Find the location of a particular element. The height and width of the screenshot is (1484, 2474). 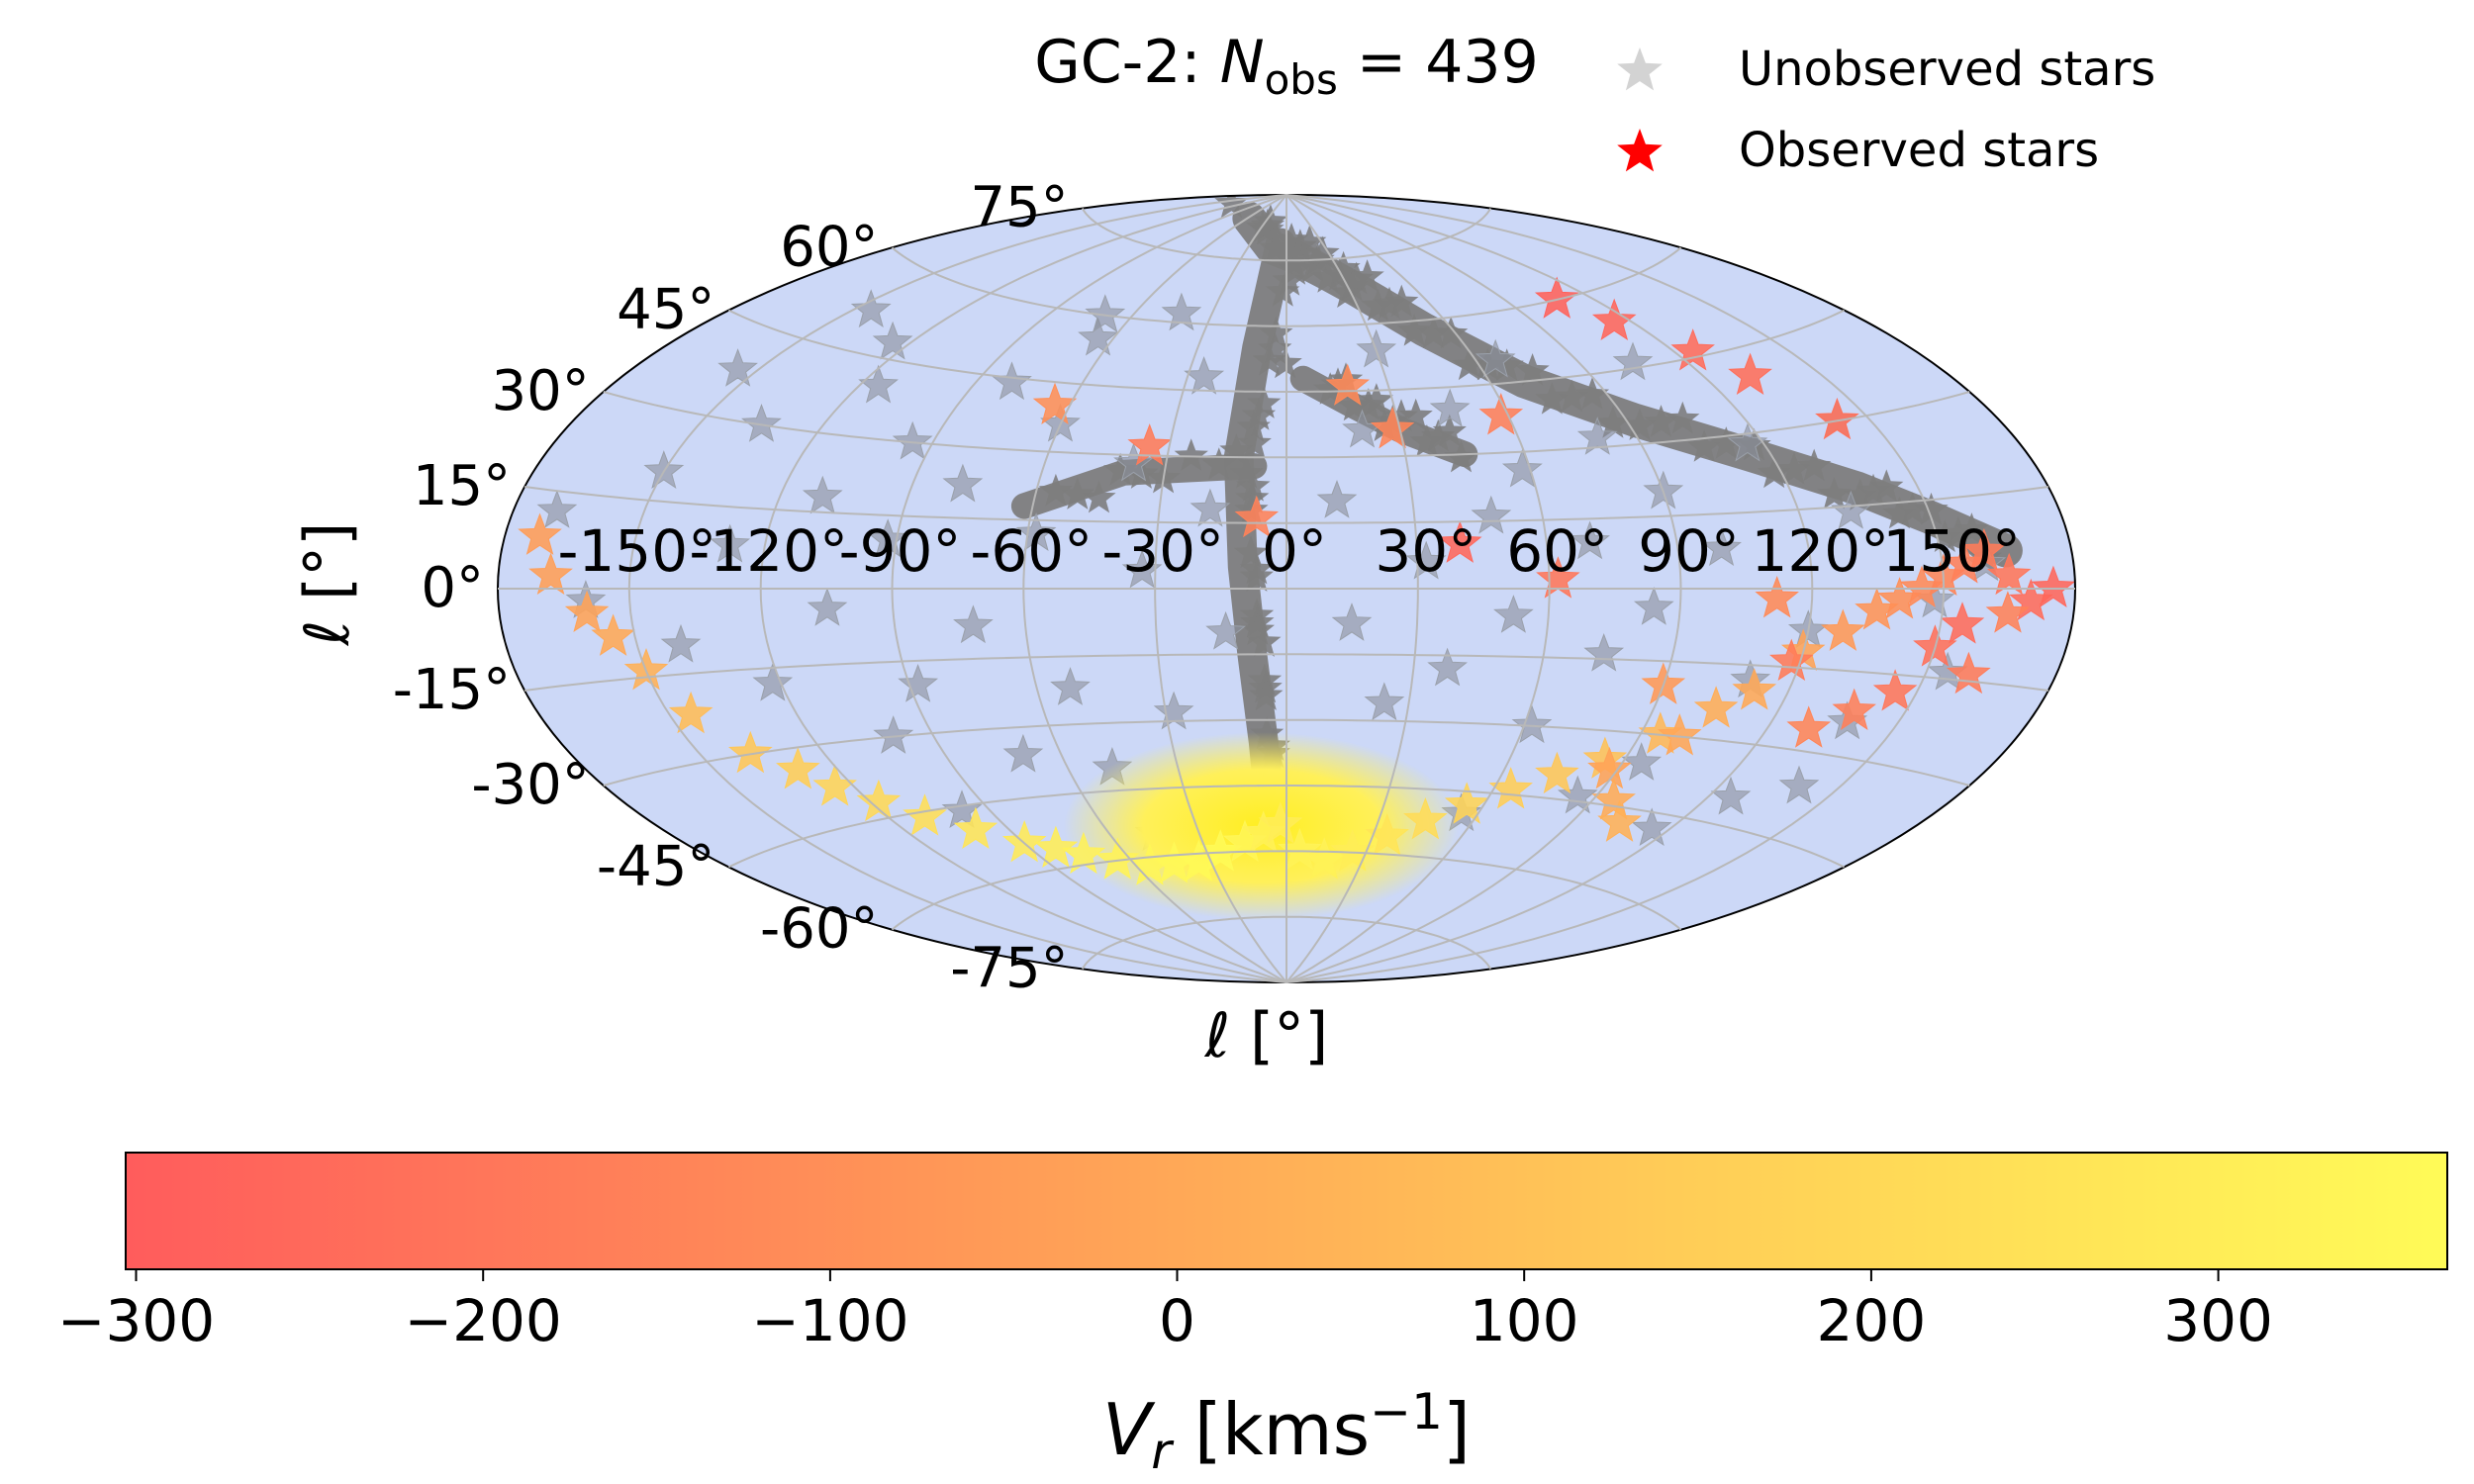

legend-star-observed is located at coordinates (1640, 150).